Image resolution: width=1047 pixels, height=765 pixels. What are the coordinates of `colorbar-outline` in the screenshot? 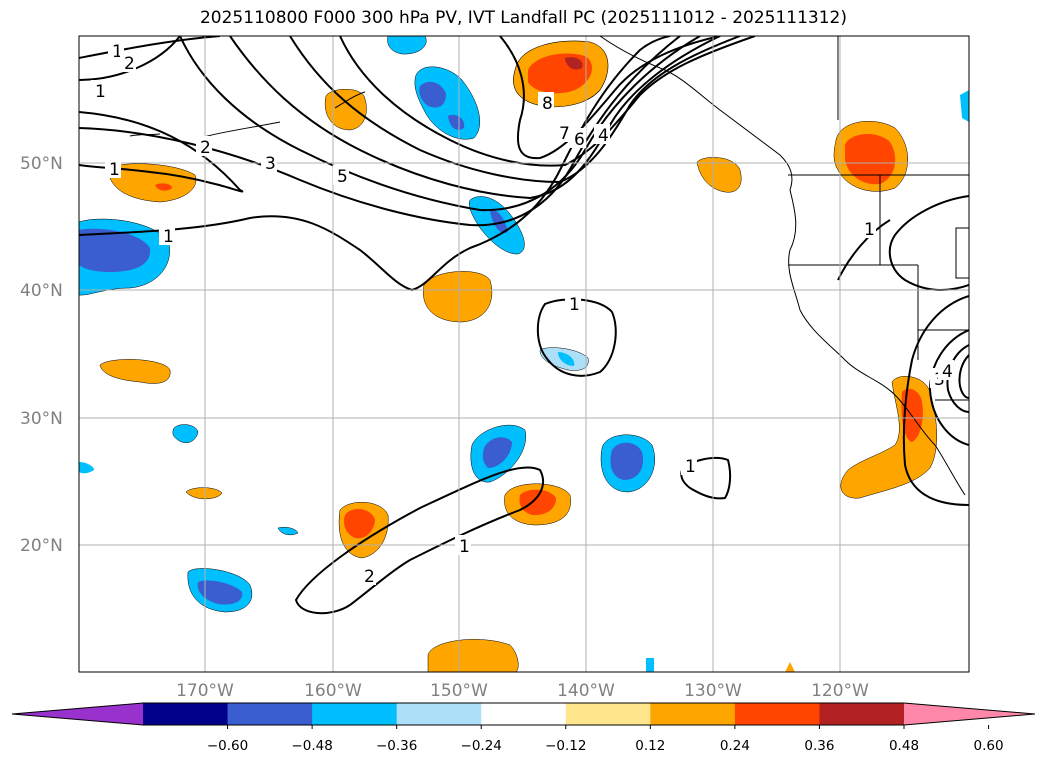 It's located at (523, 714).